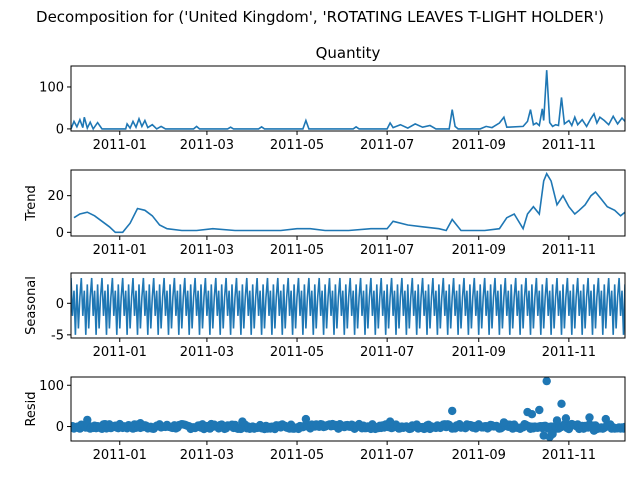  Describe the element at coordinates (31, 408) in the screenshot. I see `y-axis-label: Resid` at that location.